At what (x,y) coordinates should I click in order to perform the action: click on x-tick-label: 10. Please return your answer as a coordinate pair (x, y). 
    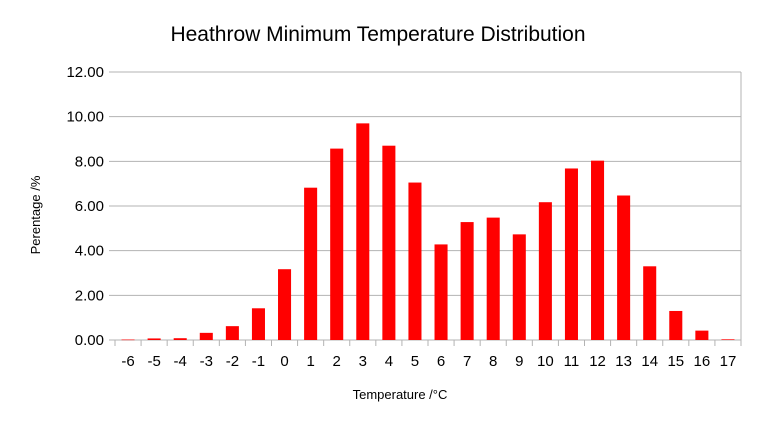
    Looking at the image, I should click on (545, 361).